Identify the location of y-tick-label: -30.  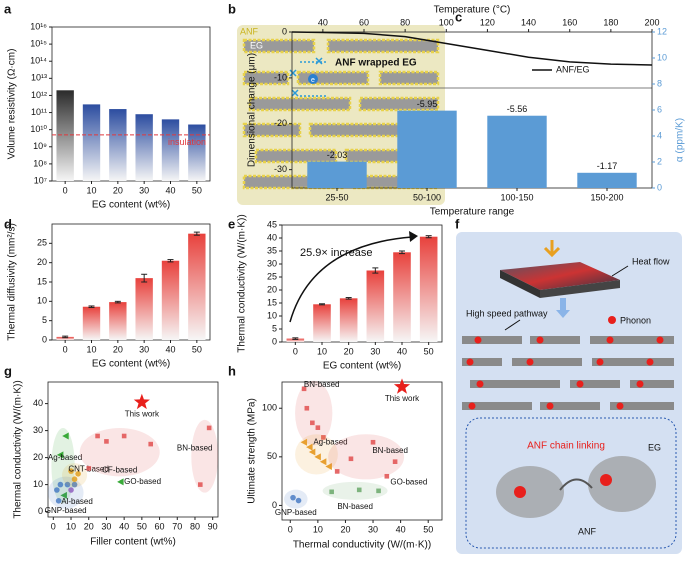
(280, 169).